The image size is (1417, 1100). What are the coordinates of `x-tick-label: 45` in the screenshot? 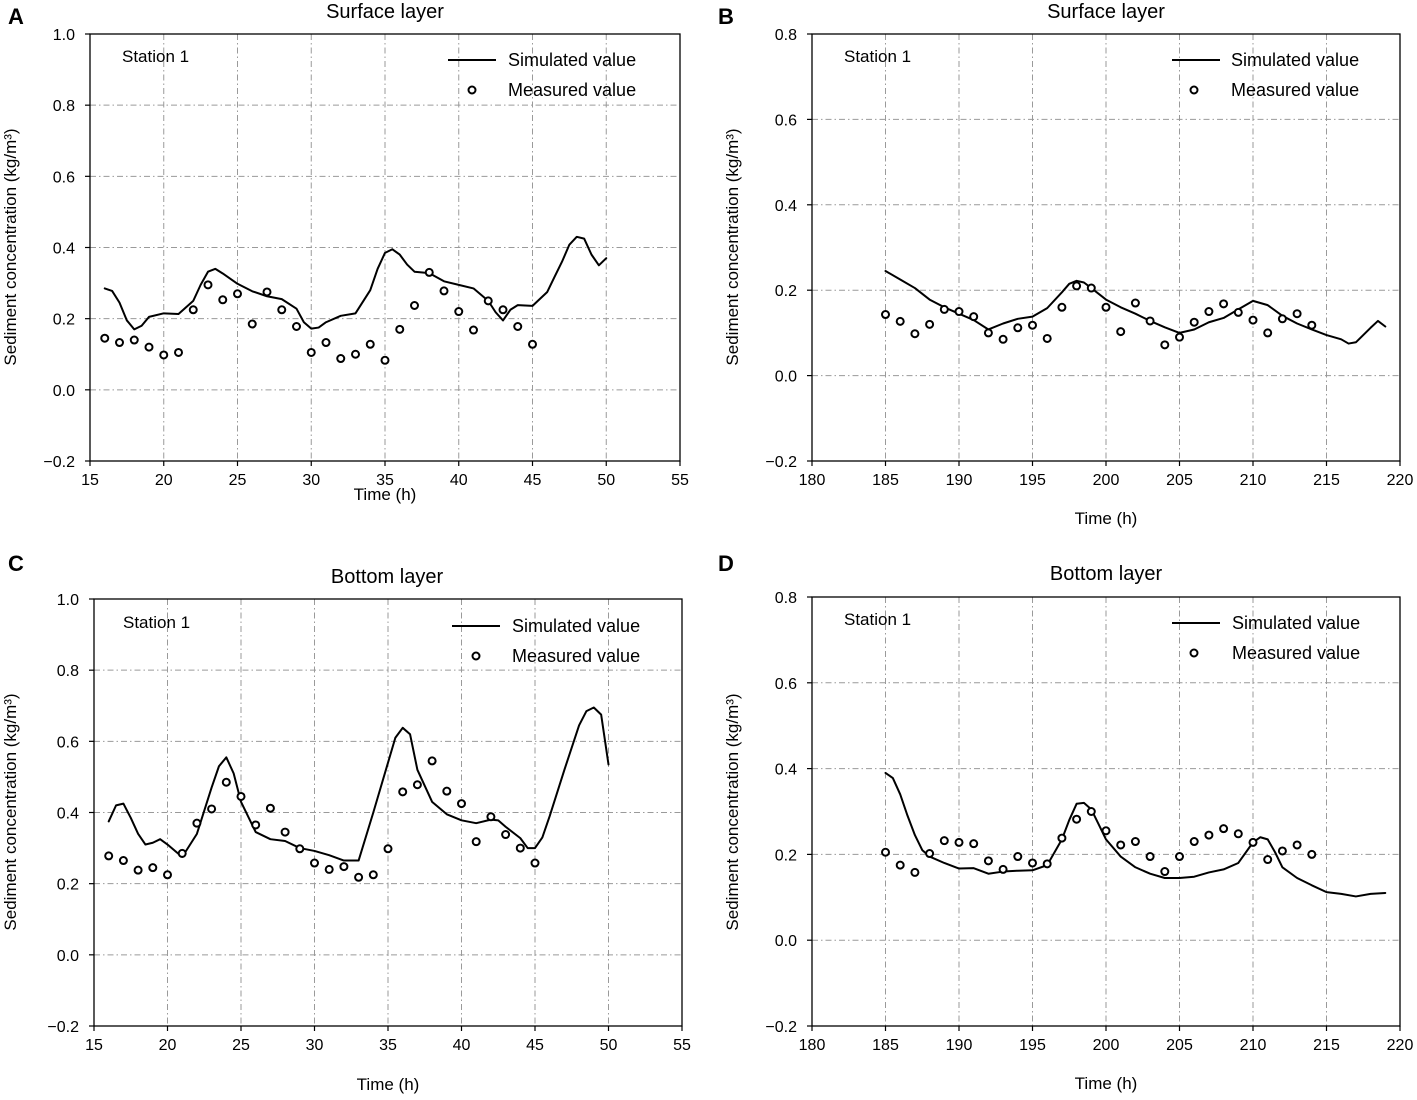 It's located at (535, 1045).